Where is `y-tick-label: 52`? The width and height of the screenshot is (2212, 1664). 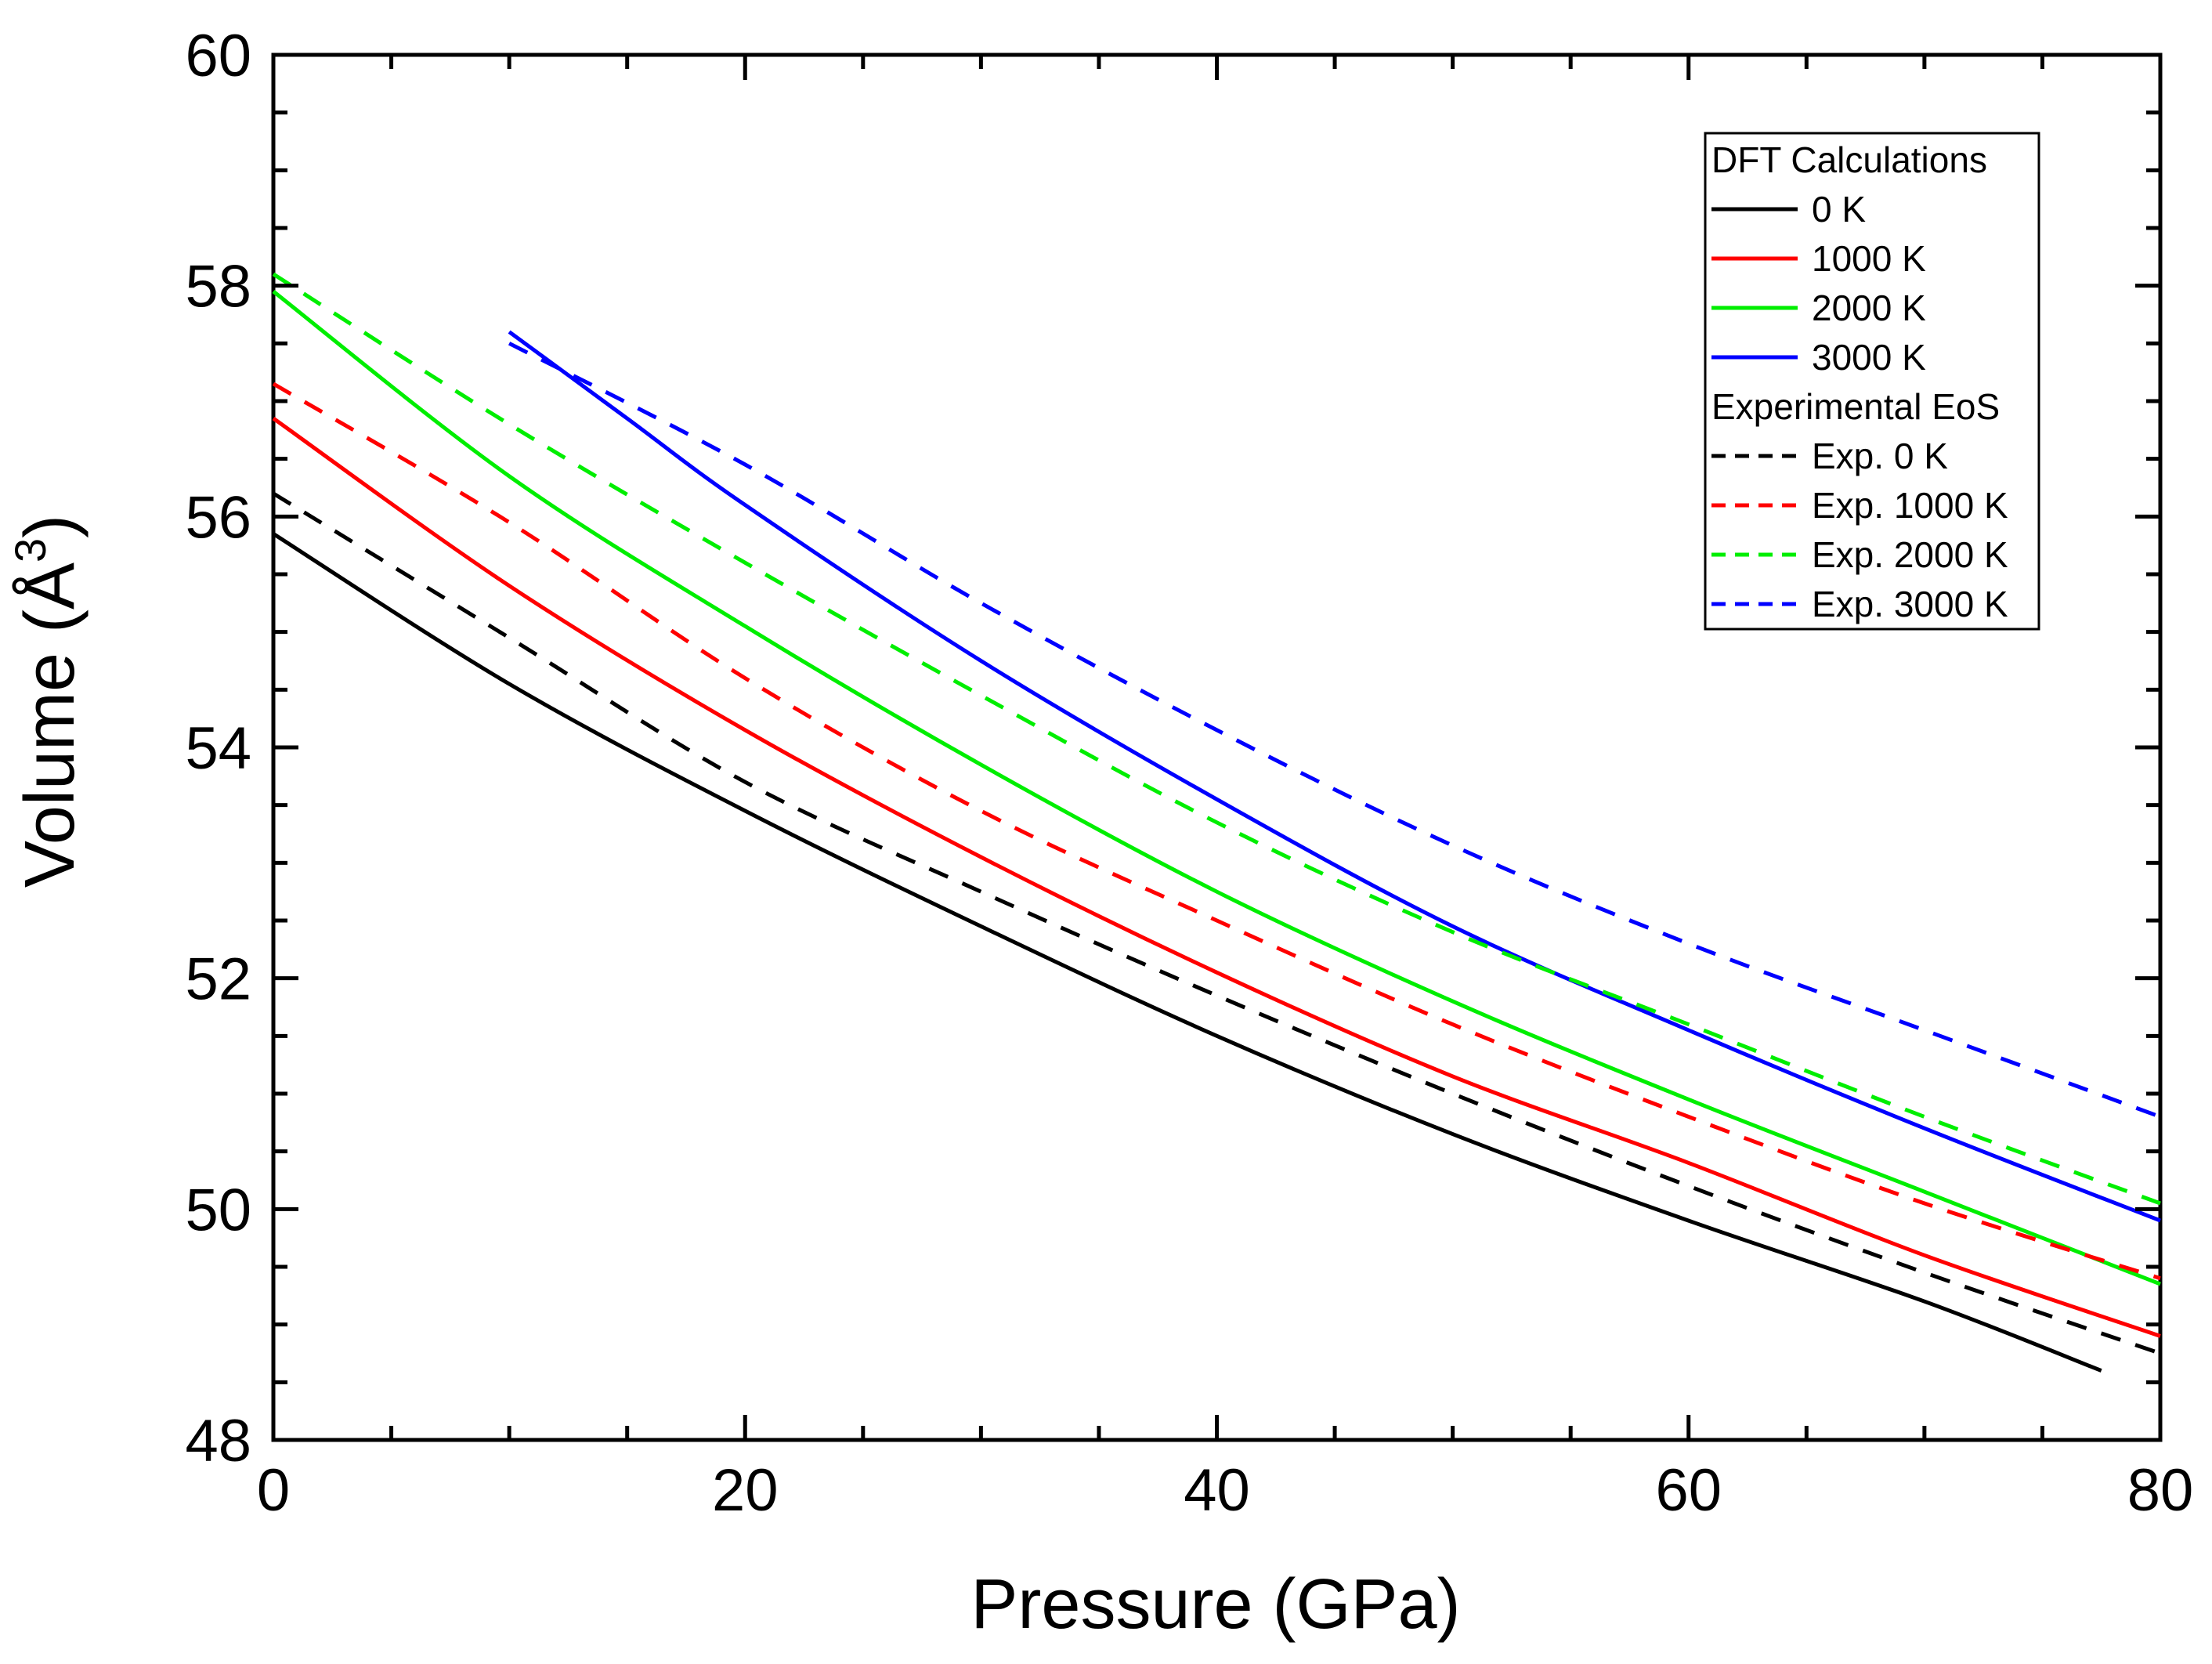
y-tick-label: 52 is located at coordinates (218, 979).